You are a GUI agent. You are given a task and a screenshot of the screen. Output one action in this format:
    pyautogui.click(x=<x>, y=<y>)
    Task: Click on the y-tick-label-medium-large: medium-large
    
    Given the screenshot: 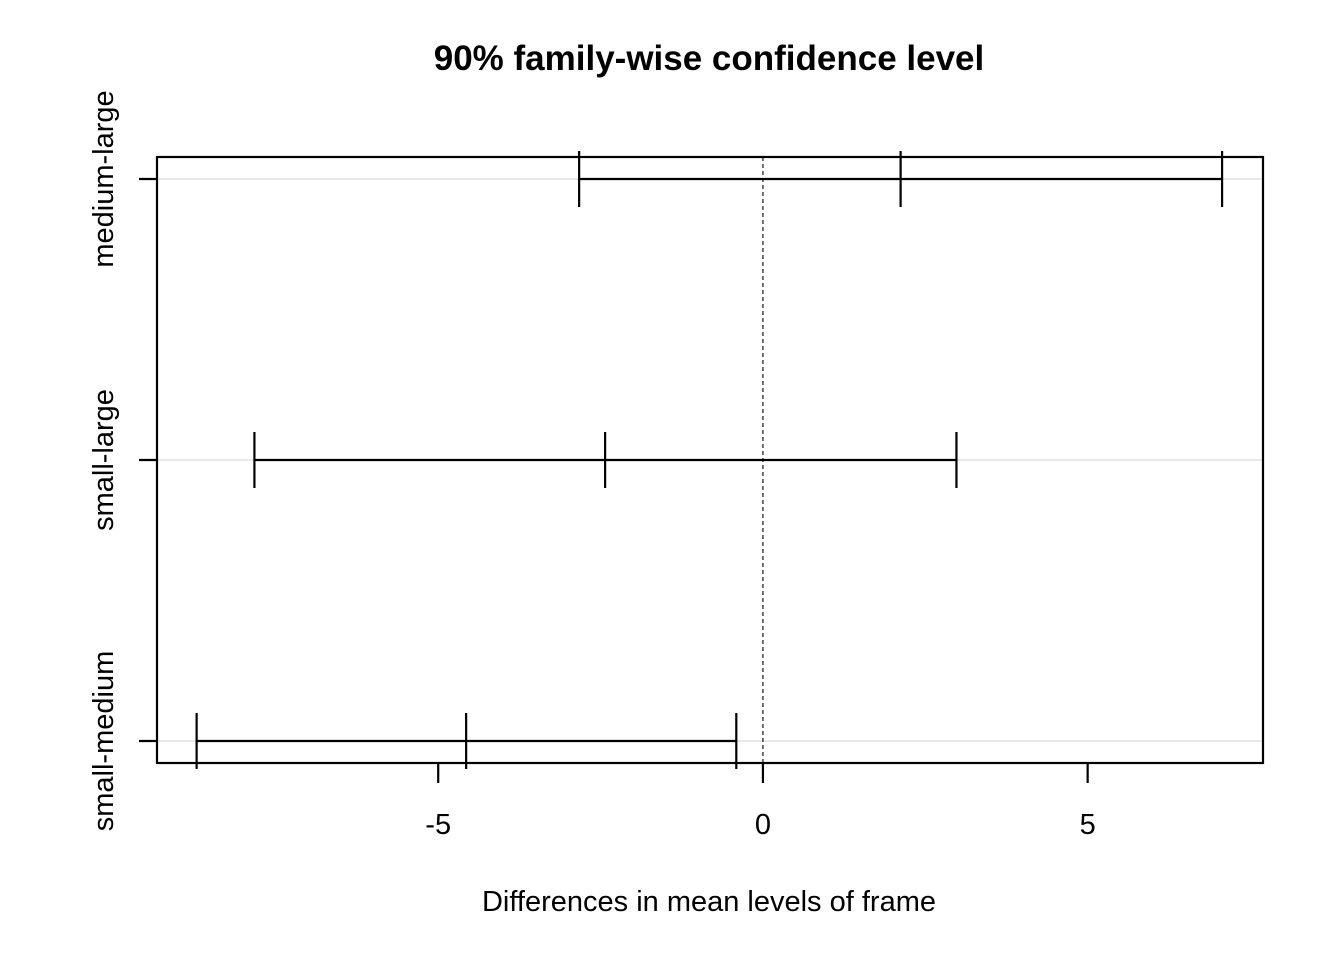 What is the action you would take?
    pyautogui.click(x=104, y=178)
    